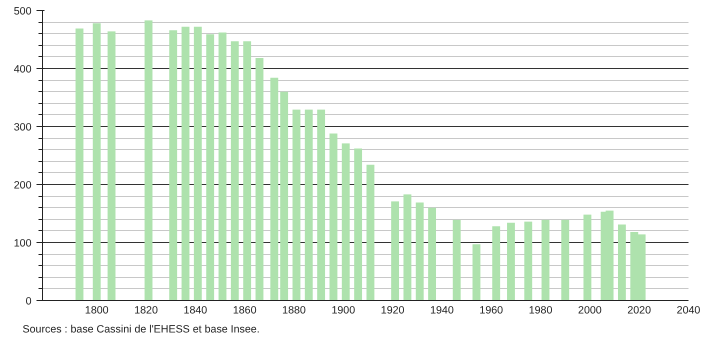 This screenshot has height=340, width=710. I want to click on y-tick-label: 100, so click(23, 244).